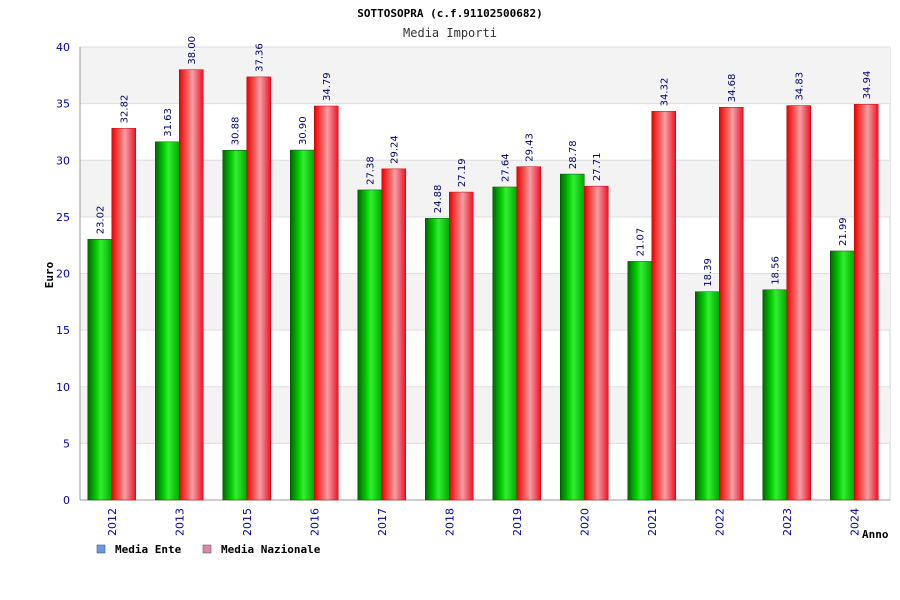  I want to click on data-label-media-nazionale-2020: 27.71, so click(597, 167).